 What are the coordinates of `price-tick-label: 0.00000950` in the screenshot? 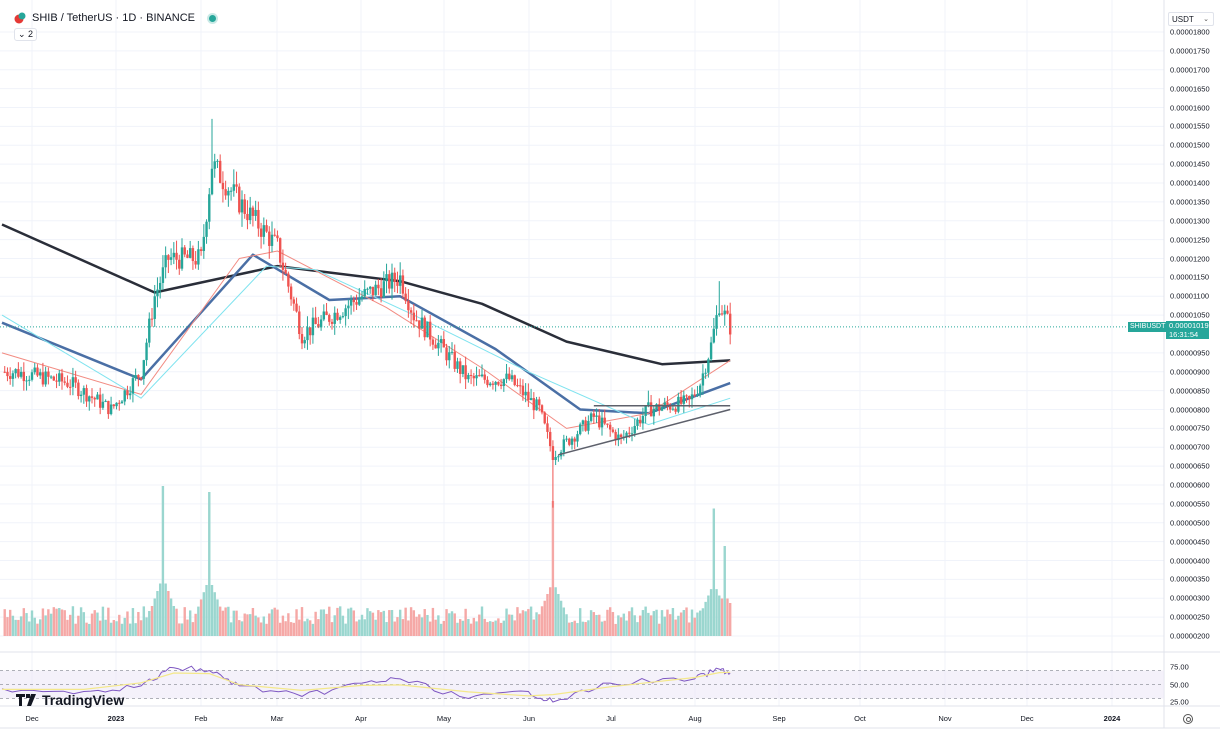 It's located at (1190, 353).